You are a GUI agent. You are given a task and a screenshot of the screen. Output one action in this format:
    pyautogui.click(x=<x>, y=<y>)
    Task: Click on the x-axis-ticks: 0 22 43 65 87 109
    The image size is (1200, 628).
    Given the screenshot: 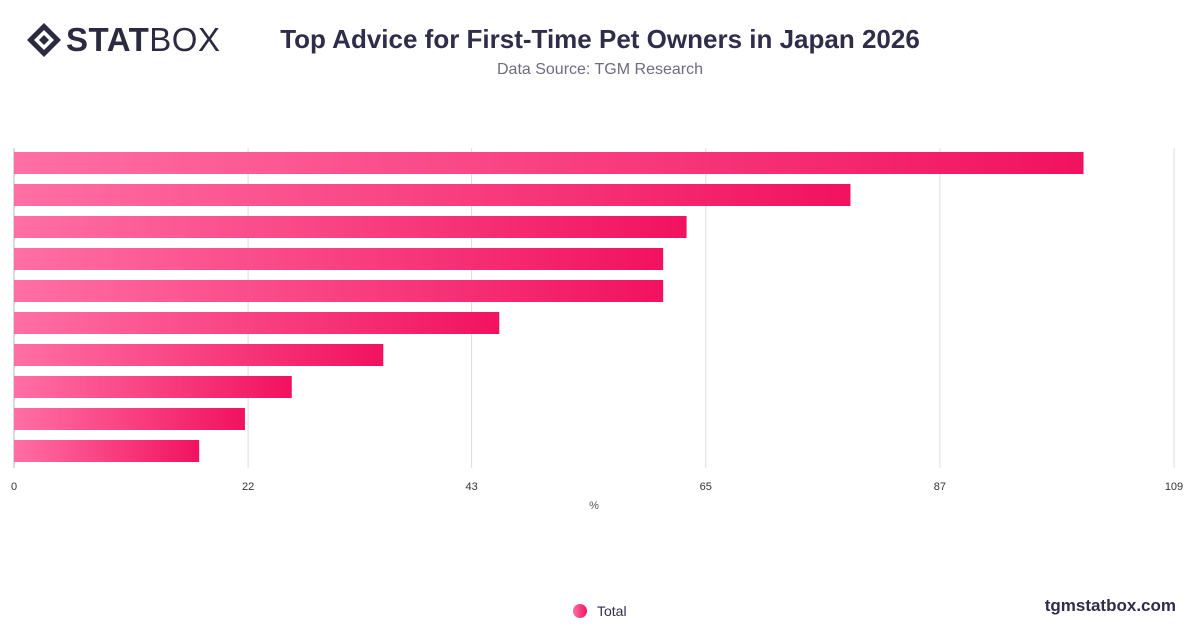 What is the action you would take?
    pyautogui.click(x=597, y=487)
    